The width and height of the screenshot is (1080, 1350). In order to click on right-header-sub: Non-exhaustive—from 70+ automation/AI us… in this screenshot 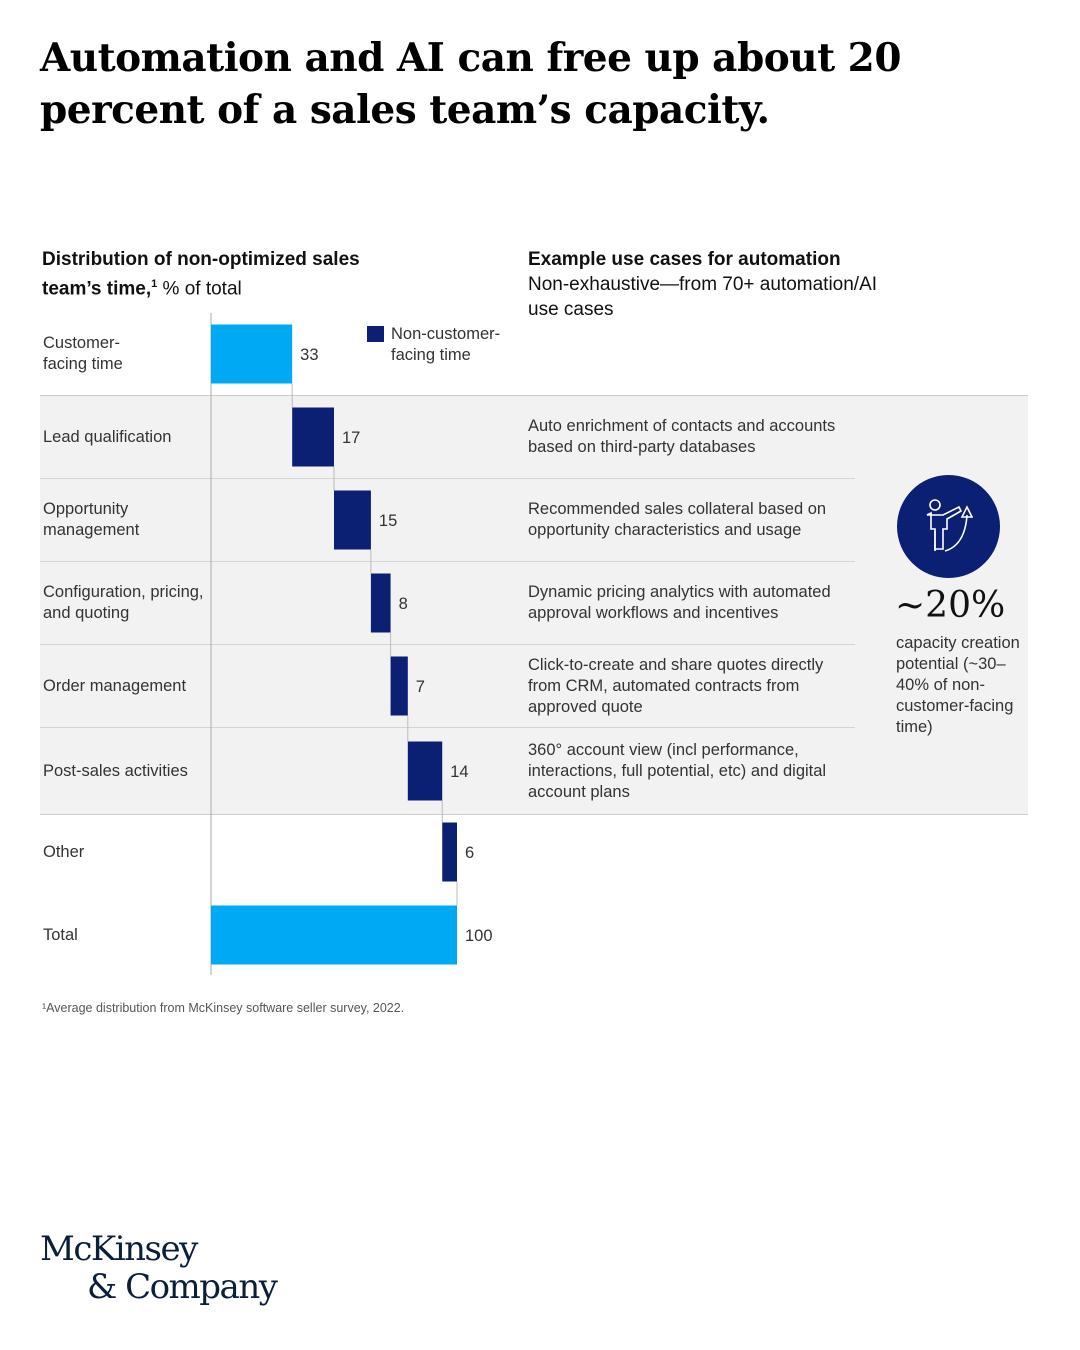, I will do `click(703, 297)`.